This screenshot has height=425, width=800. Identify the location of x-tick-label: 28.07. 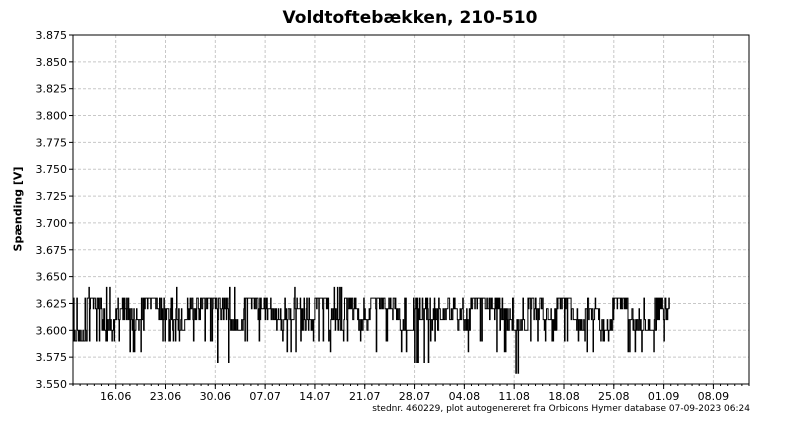
(415, 396).